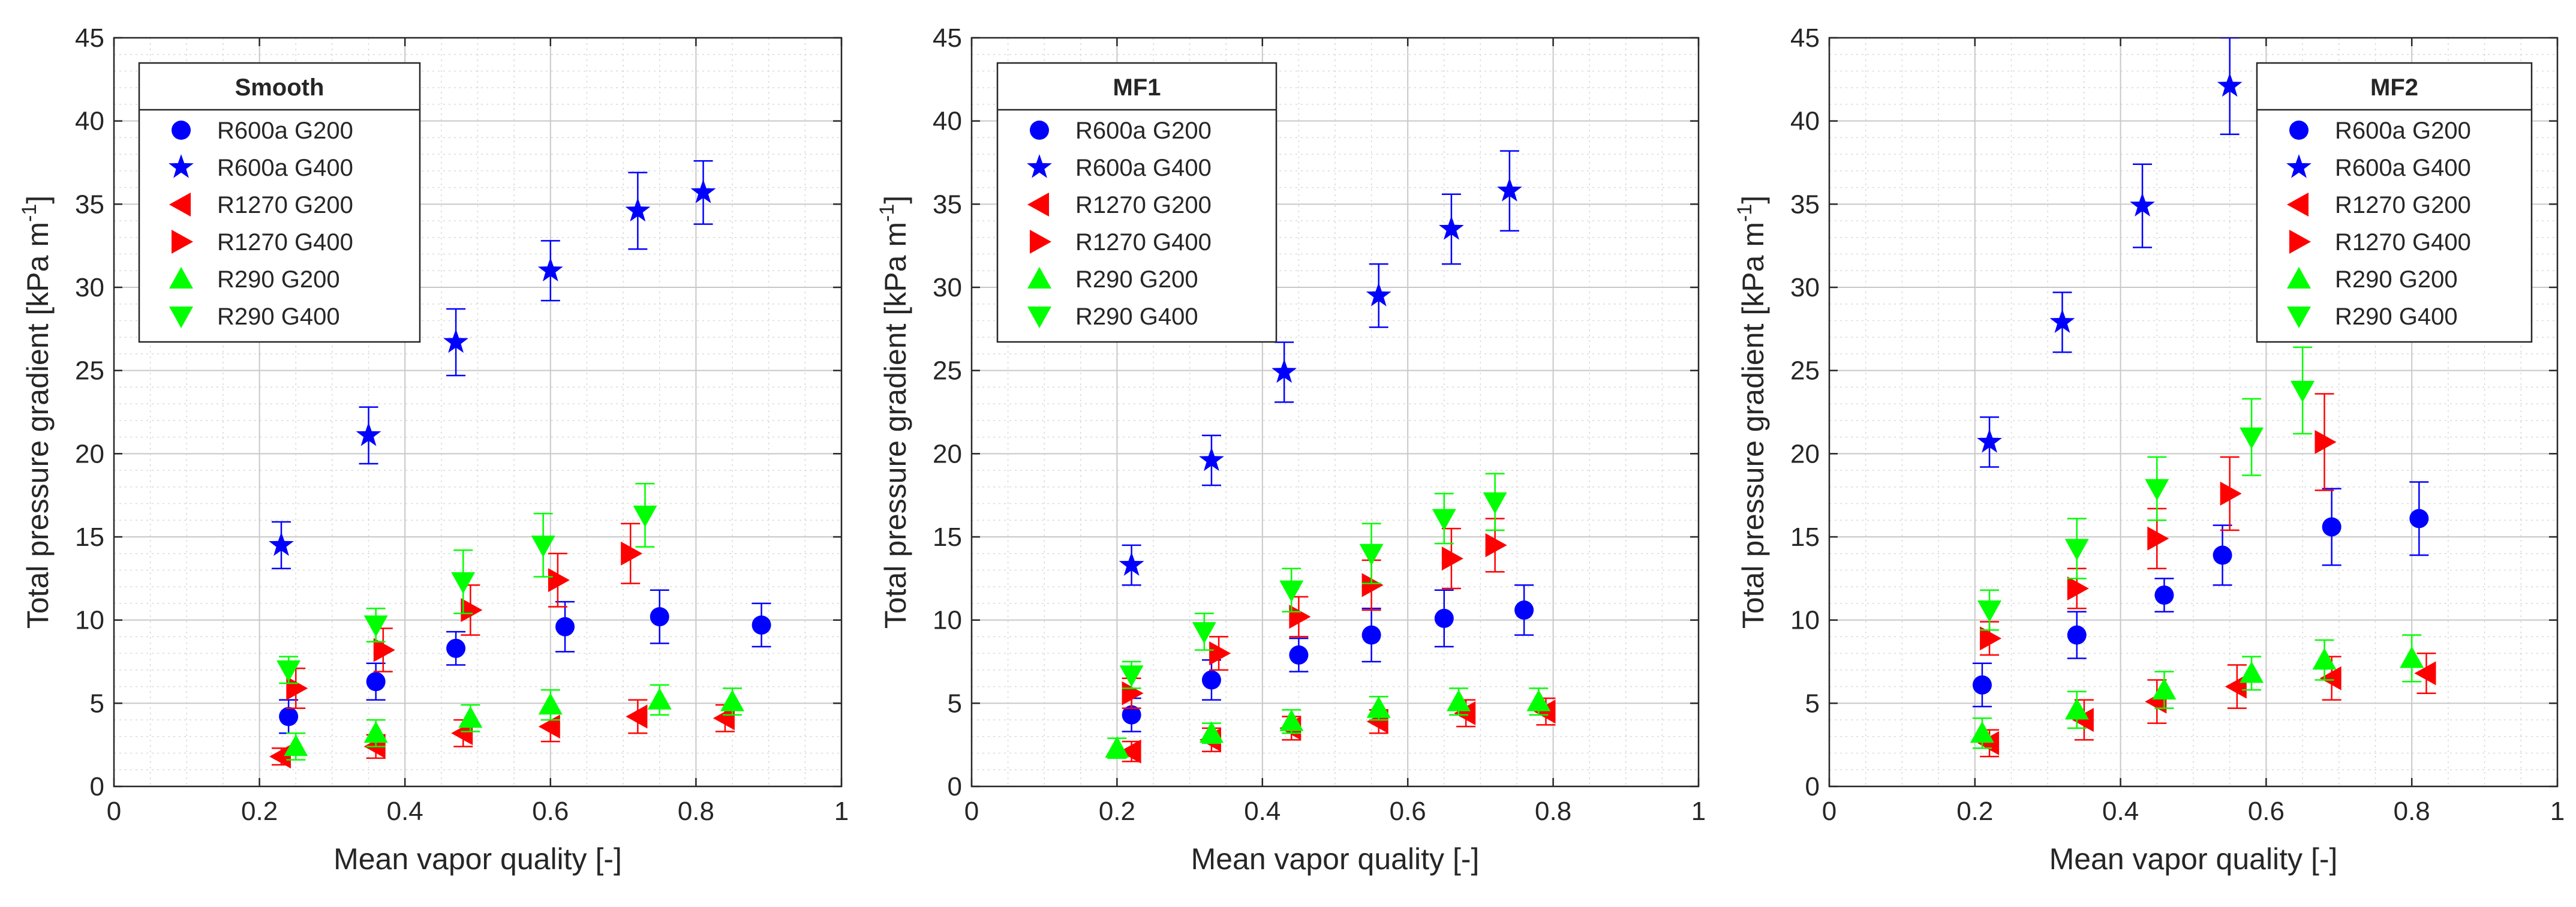  What do you see at coordinates (1805, 287) in the screenshot?
I see `y-tick-label: 30` at bounding box center [1805, 287].